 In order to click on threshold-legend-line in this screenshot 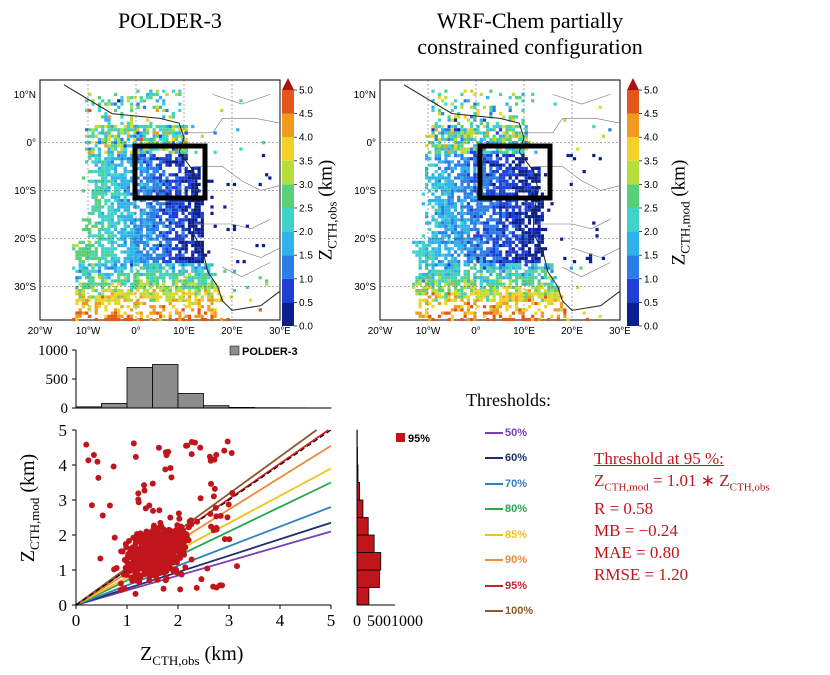, I will do `click(494, 458)`.